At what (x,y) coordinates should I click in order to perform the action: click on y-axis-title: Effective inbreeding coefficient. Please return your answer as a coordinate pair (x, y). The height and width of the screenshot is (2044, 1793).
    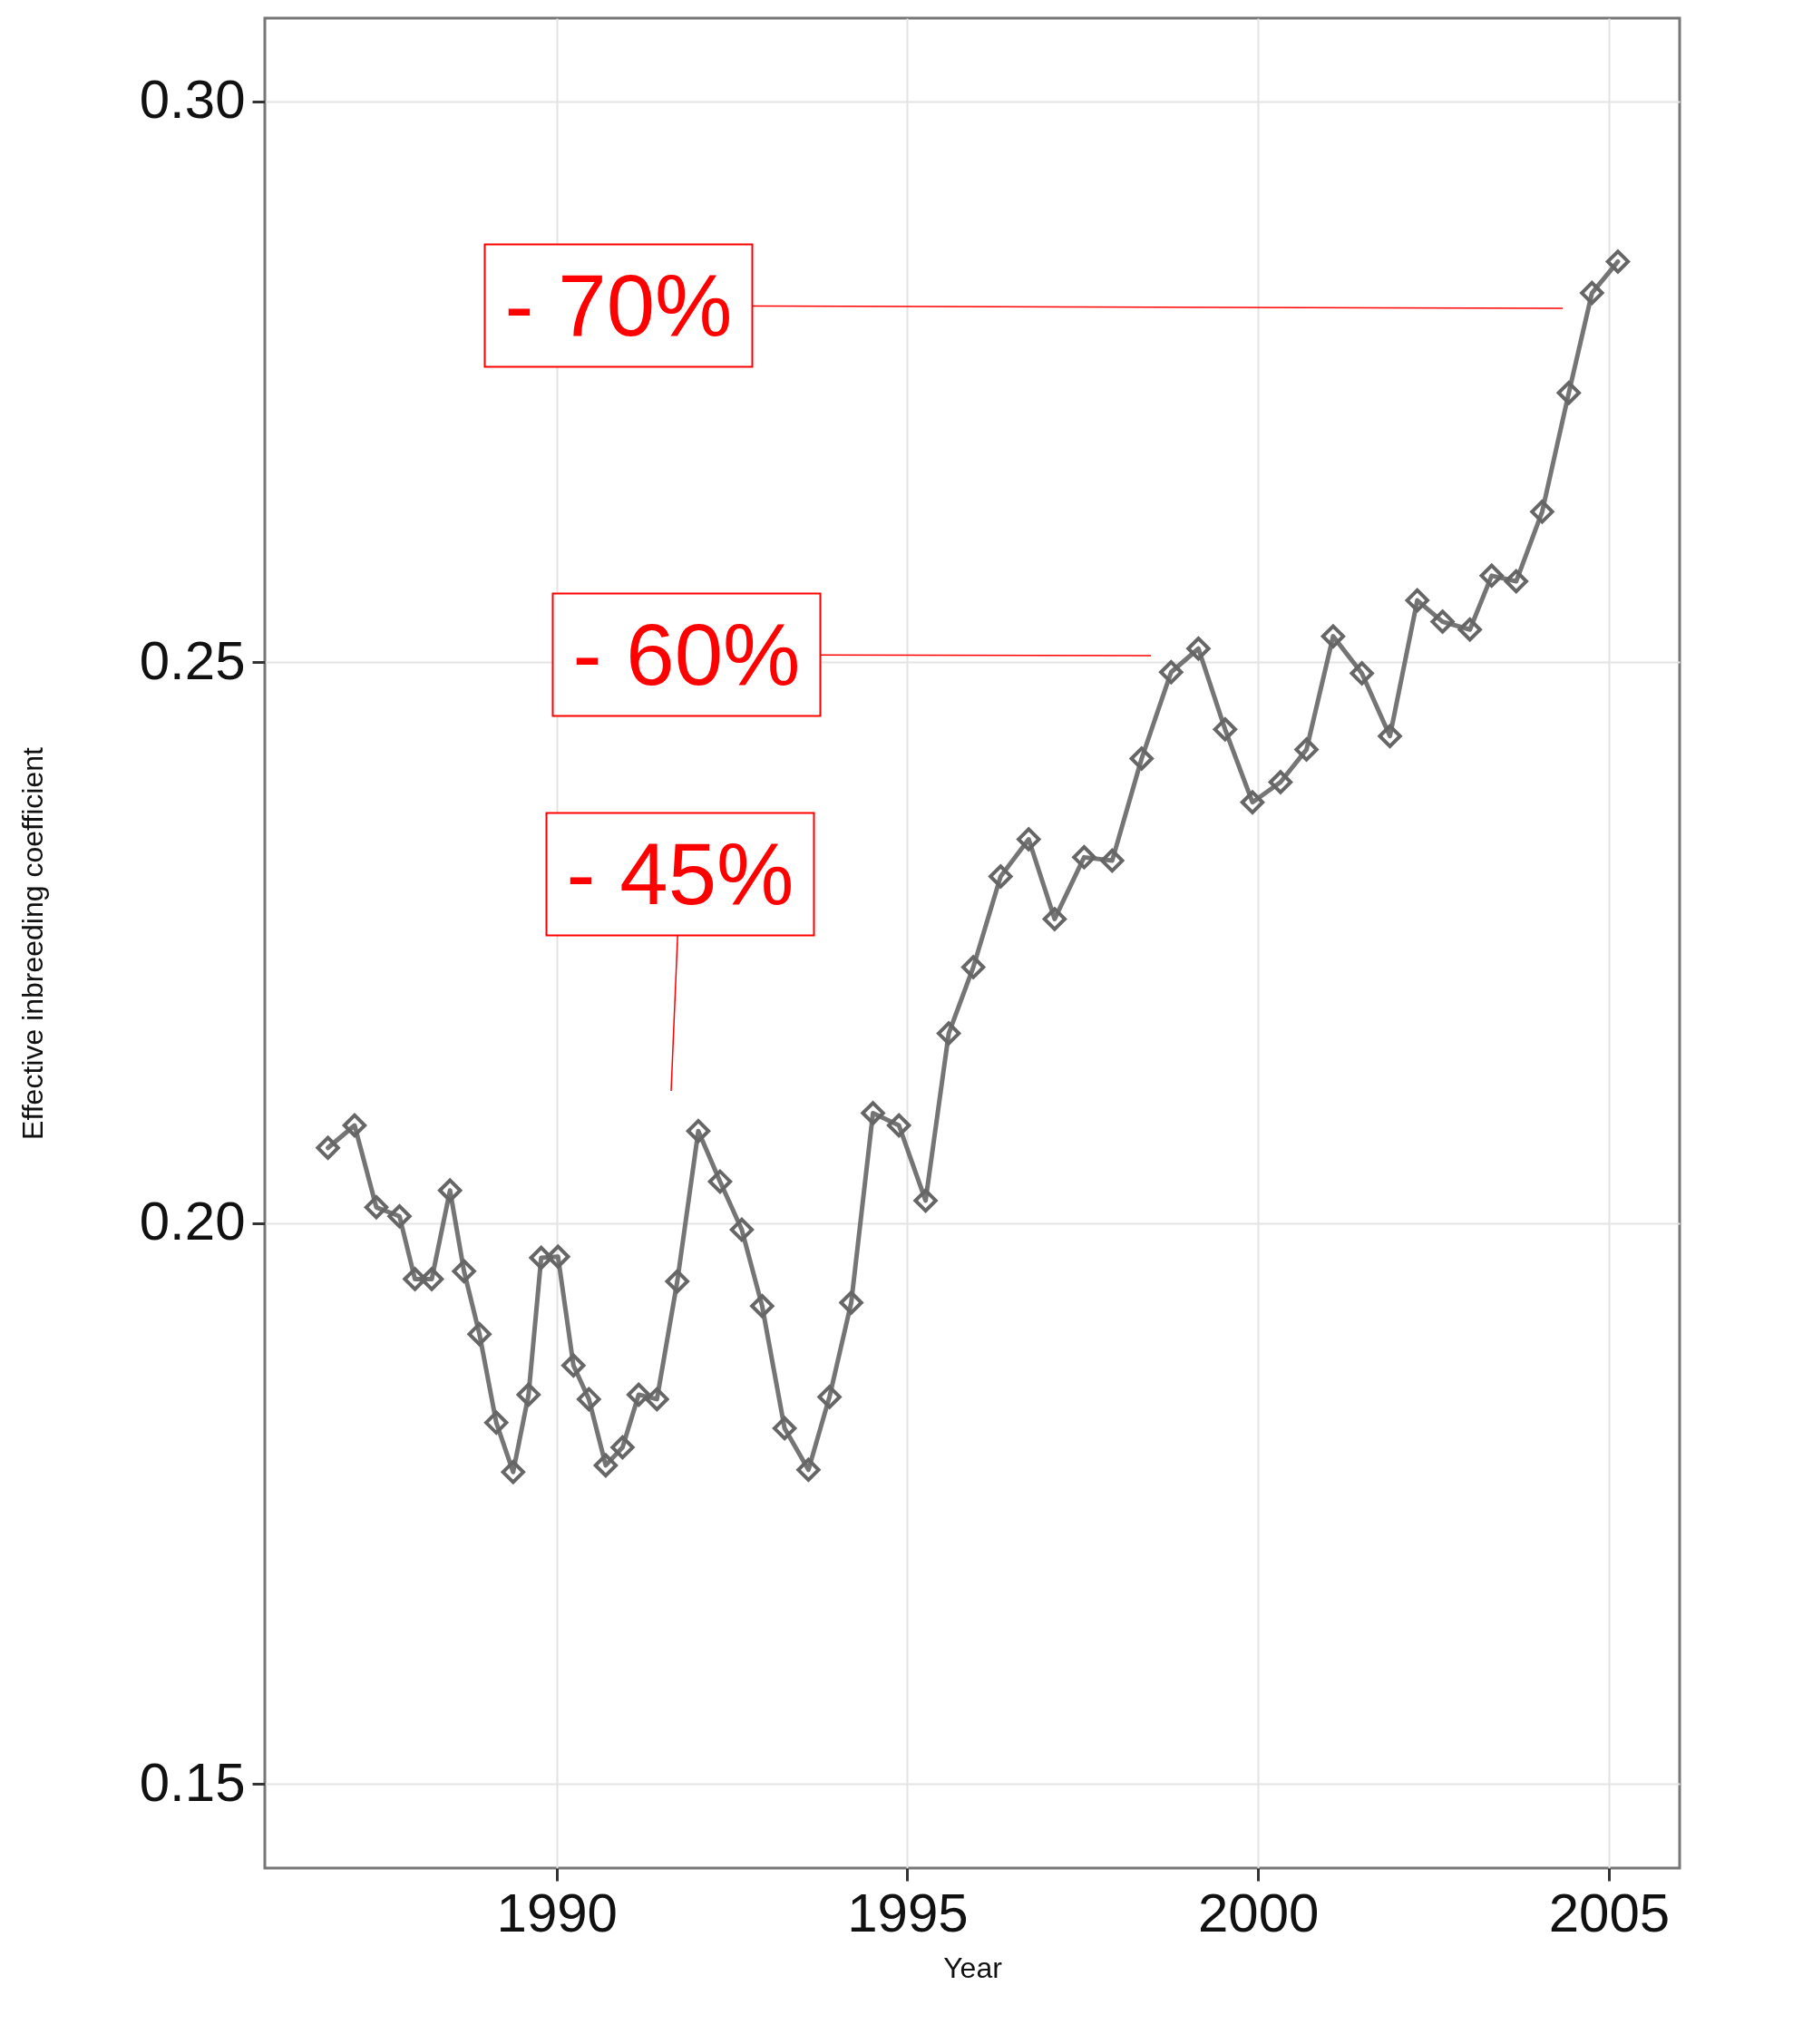
    Looking at the image, I should click on (32, 943).